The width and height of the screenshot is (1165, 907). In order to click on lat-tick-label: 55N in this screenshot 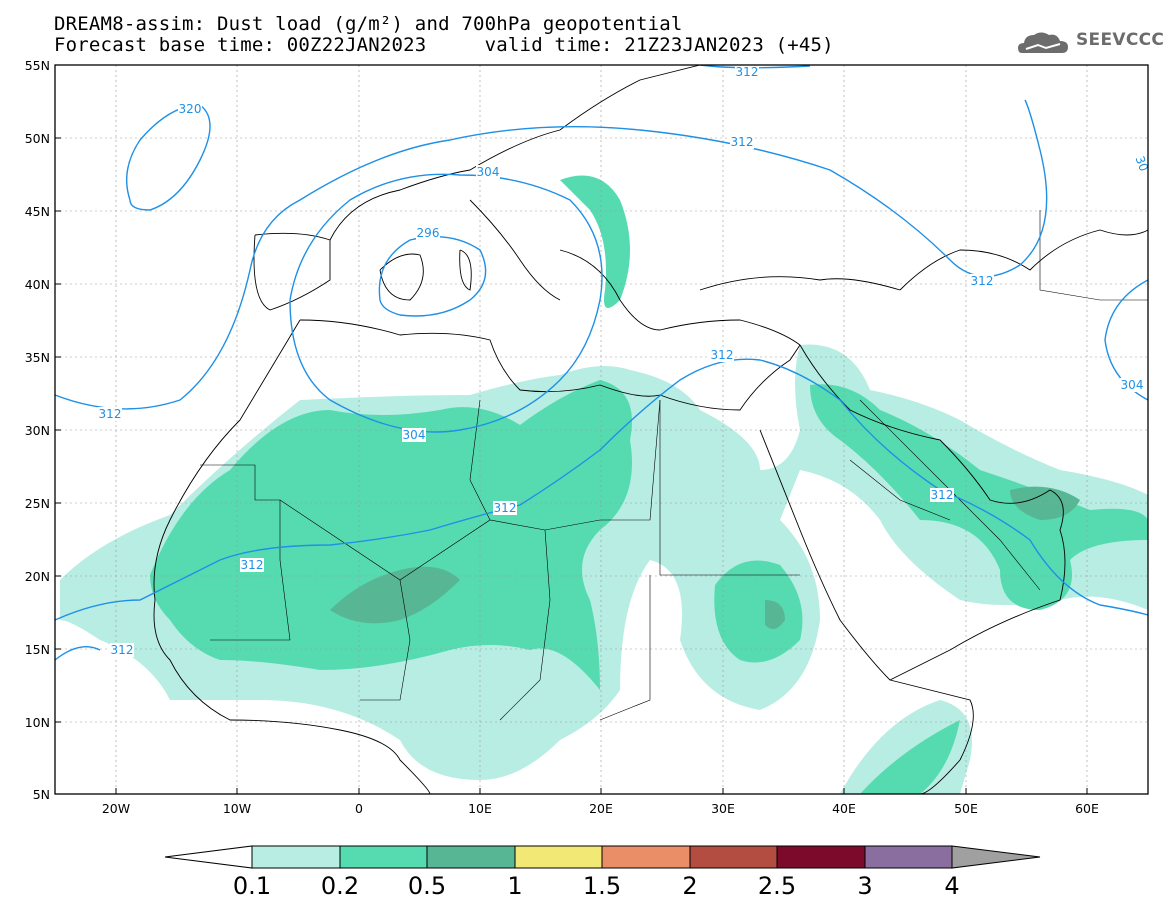, I will do `click(37, 65)`.